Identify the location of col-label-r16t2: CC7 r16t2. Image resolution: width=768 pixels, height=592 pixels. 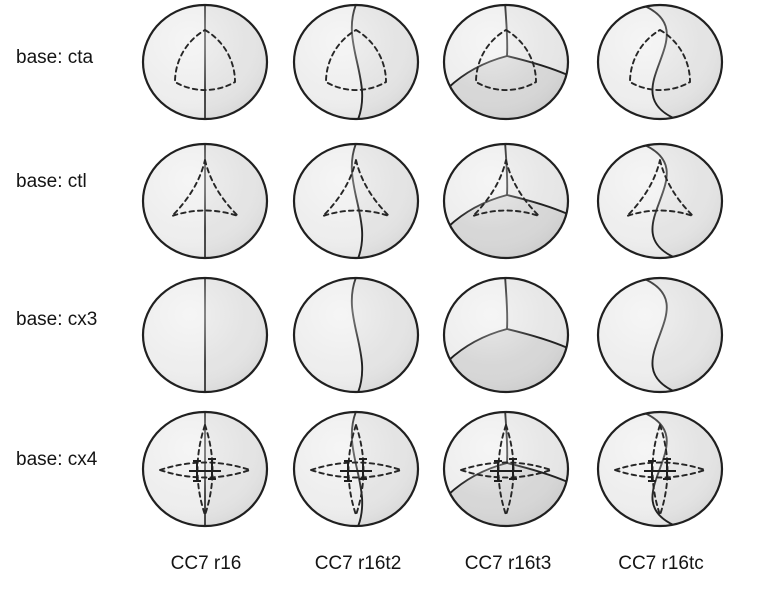
(358, 563).